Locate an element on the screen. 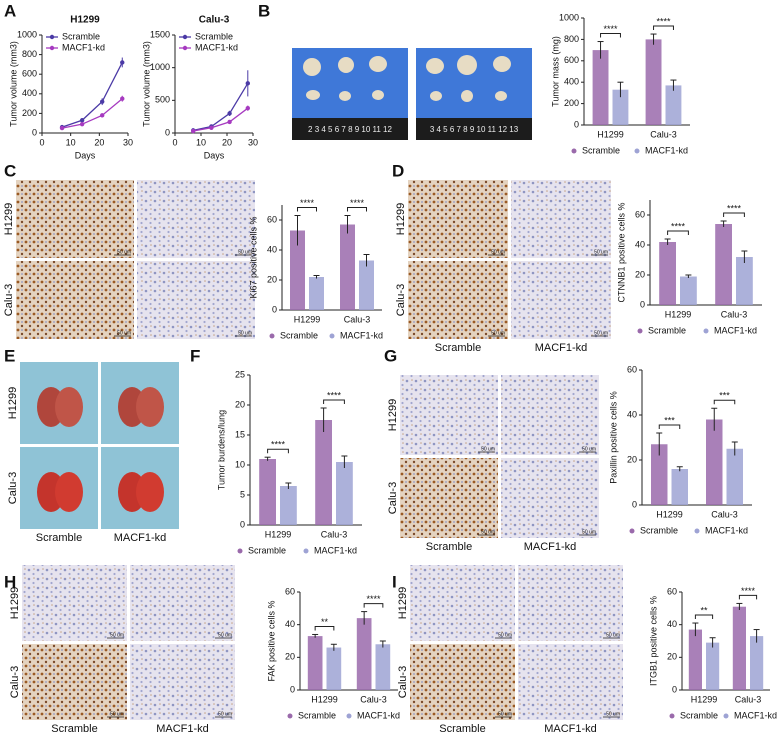 This screenshot has height=736, width=778. y-axis-label: Tumor burdens/lung is located at coordinates (221, 450).